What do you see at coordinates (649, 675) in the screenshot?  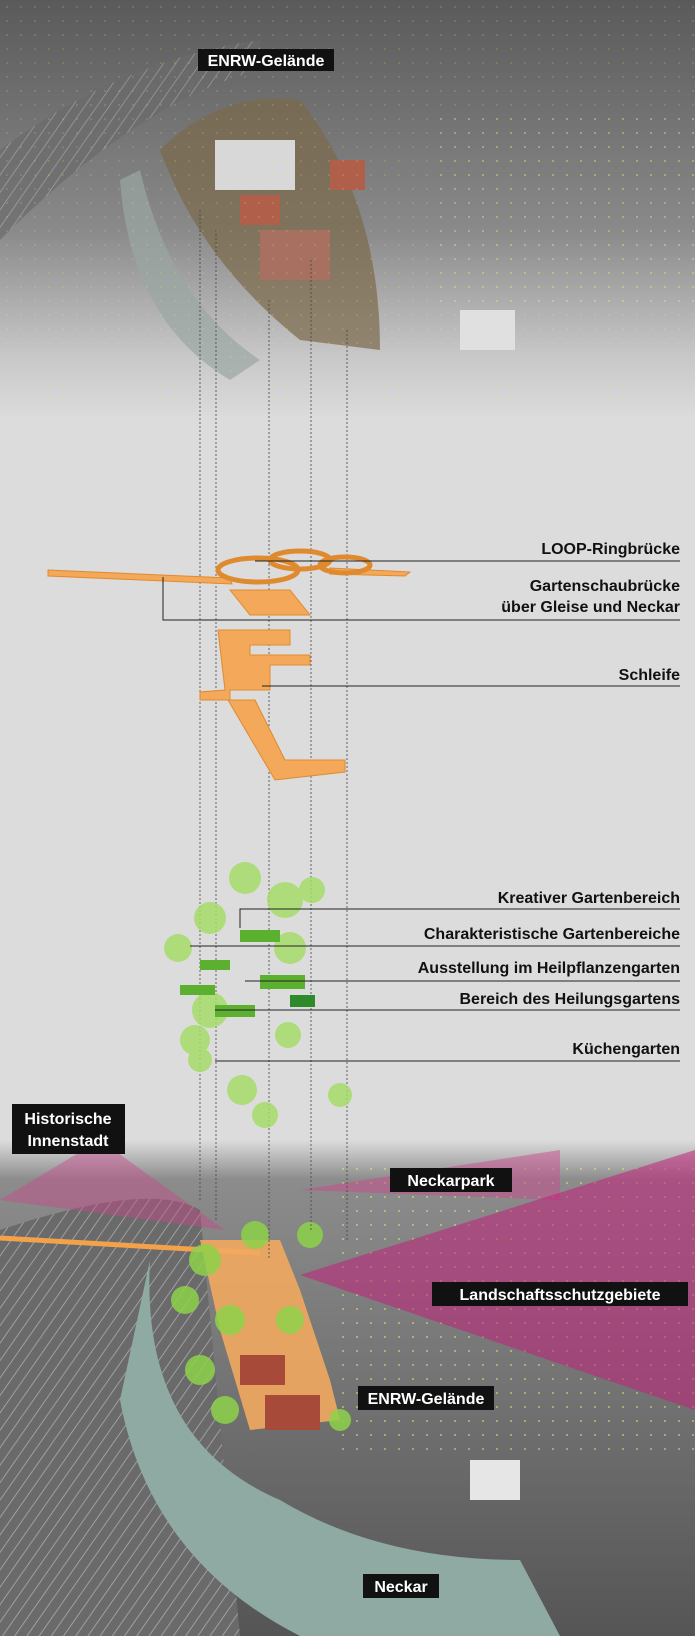 I see `bridge-label: Schleife` at bounding box center [649, 675].